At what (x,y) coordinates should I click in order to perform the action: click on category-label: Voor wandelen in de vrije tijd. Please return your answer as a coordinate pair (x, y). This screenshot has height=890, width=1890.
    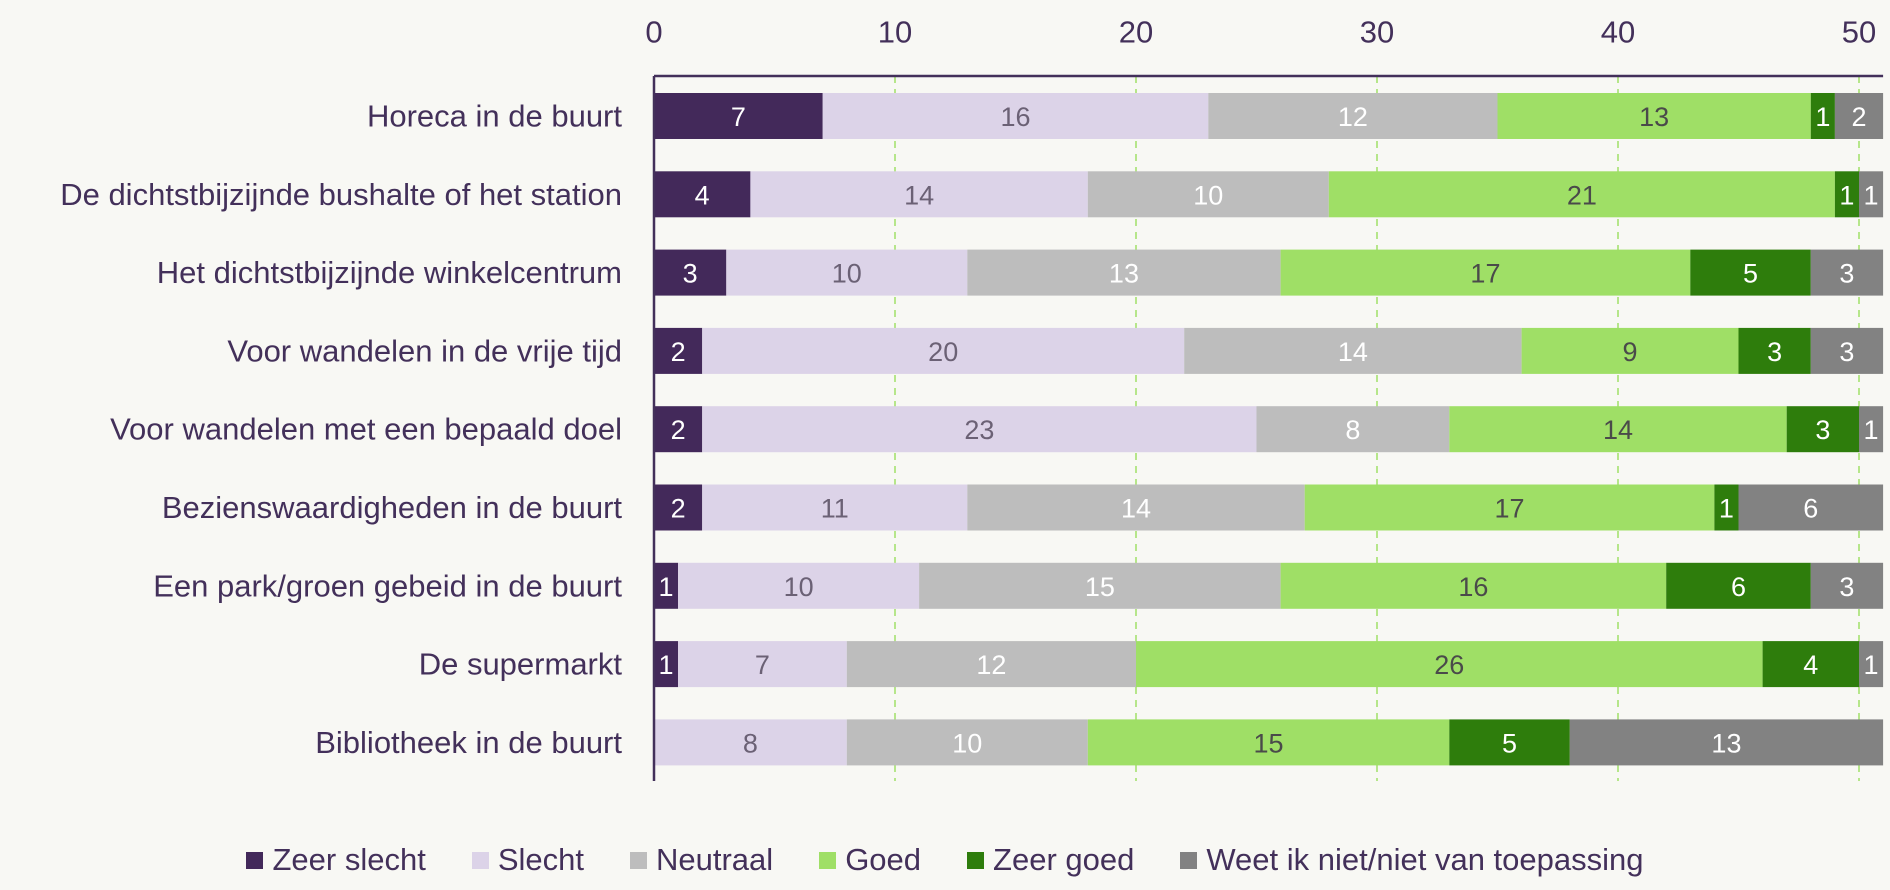
    Looking at the image, I should click on (424, 350).